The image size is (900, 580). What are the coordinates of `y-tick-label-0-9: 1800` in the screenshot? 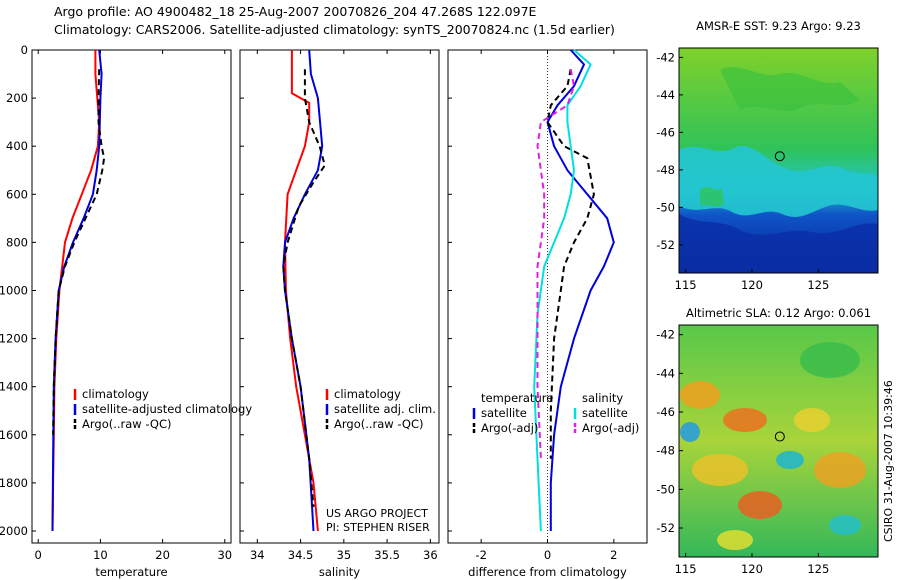 It's located at (14, 483).